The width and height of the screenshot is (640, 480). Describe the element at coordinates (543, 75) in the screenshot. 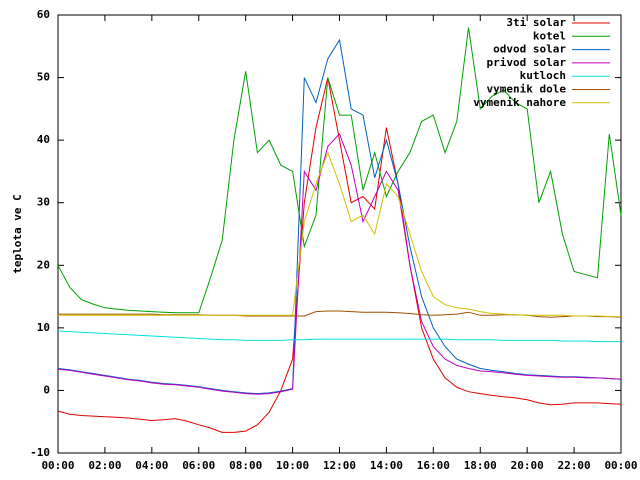

I see `legend-label: kutloch` at that location.